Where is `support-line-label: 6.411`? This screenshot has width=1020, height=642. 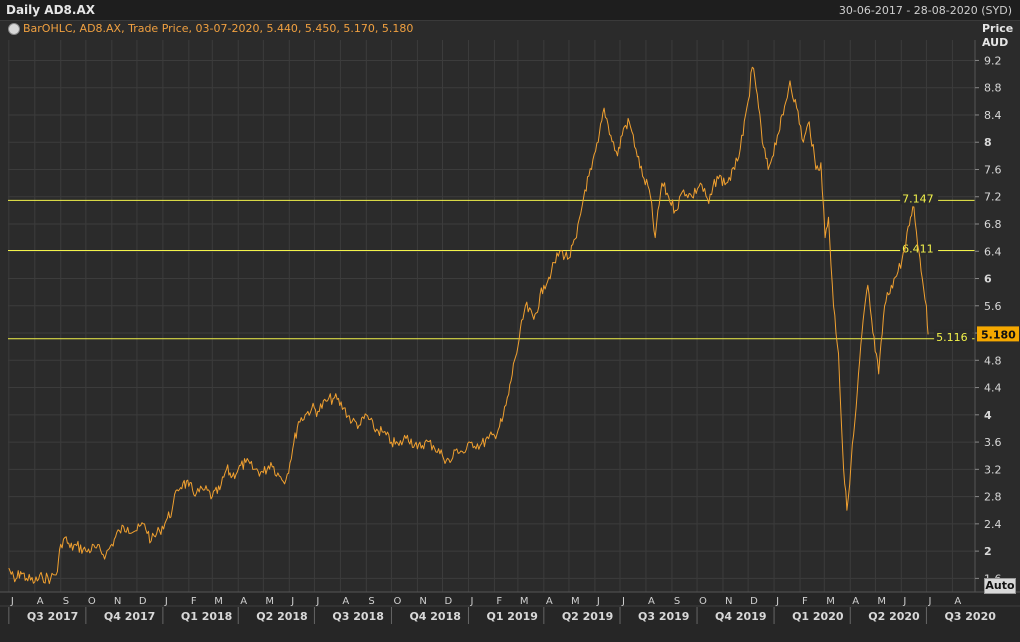 support-line-label: 6.411 is located at coordinates (918, 249).